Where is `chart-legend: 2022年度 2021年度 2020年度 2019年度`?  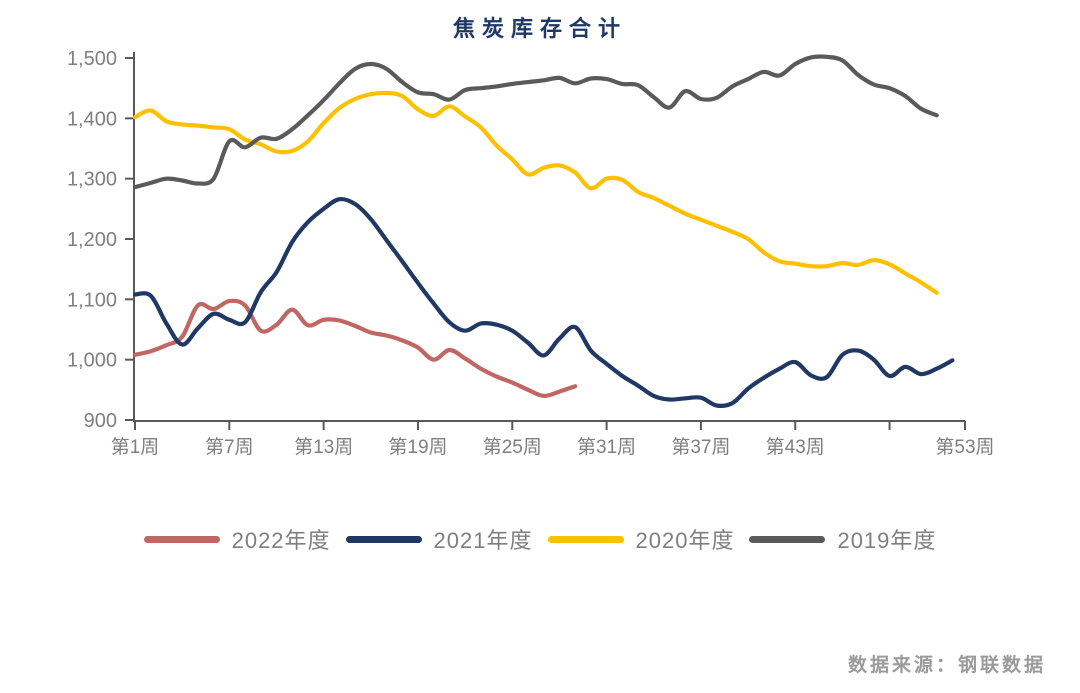
chart-legend: 2022年度 2021年度 2020年度 2019年度 is located at coordinates (540, 539).